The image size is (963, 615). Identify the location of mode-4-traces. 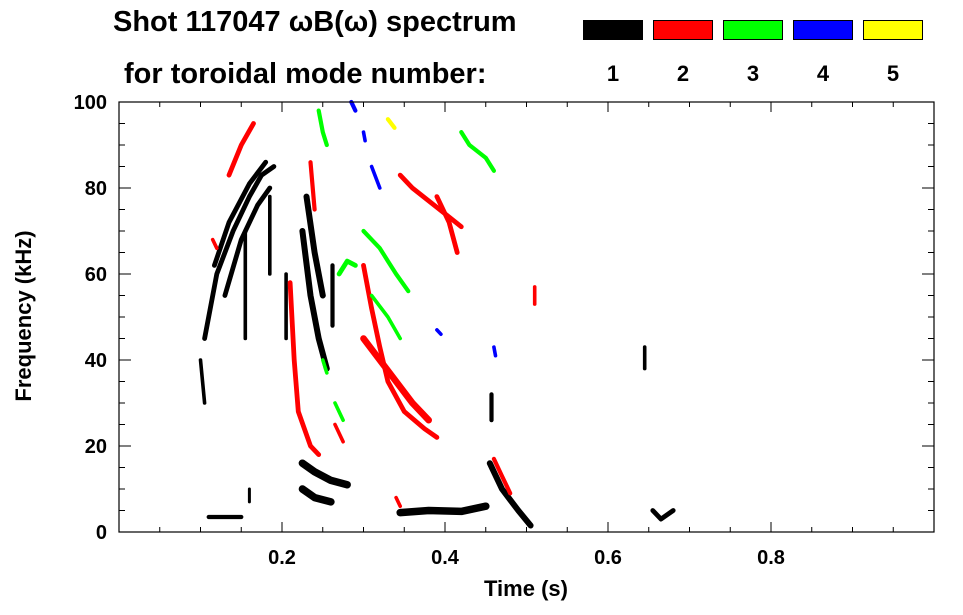
(423, 228).